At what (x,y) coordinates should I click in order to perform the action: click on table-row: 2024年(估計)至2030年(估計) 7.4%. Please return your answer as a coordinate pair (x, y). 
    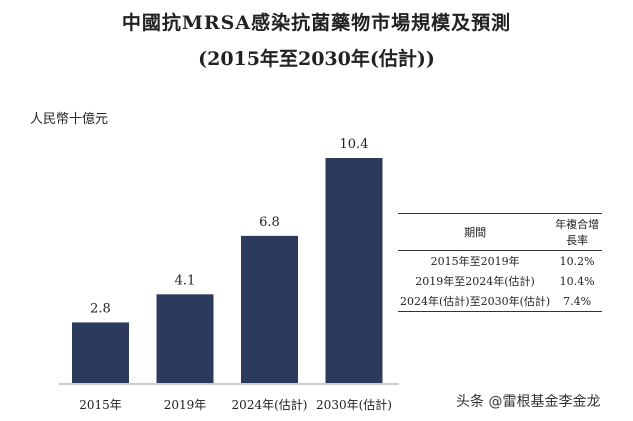
    Looking at the image, I should click on (500, 301).